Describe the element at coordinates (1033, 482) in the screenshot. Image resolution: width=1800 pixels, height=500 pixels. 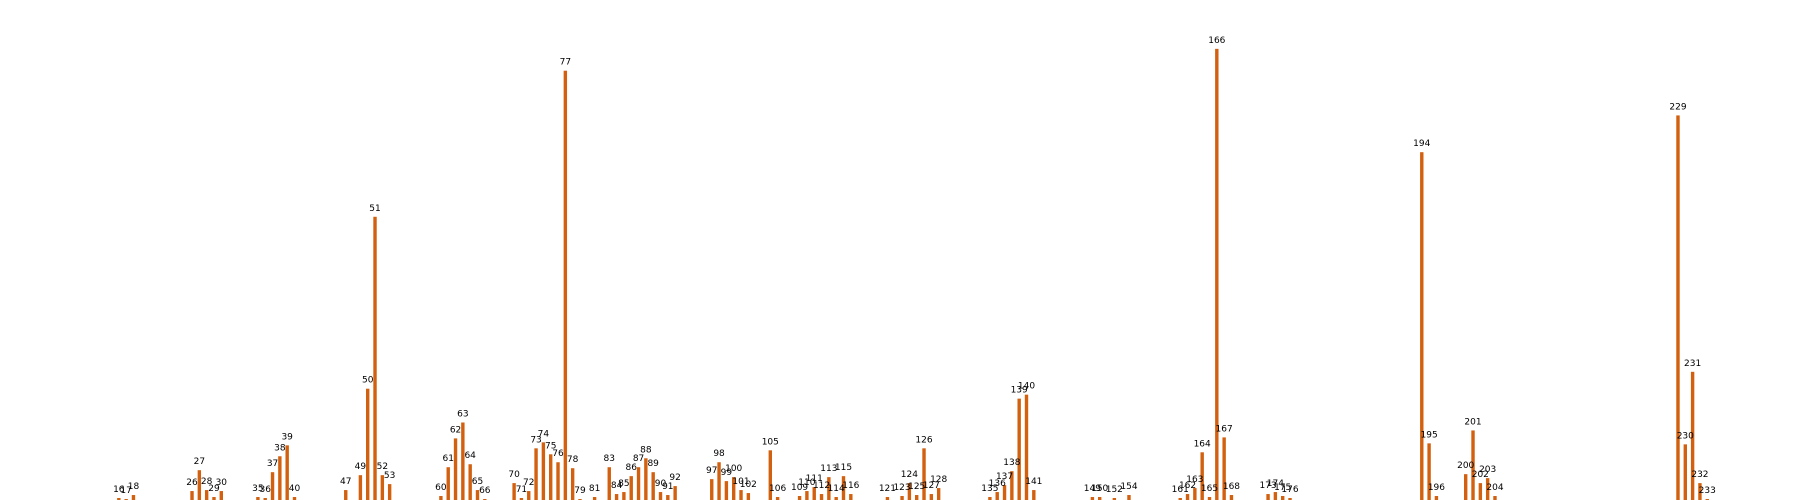
I see `bar-label-141: 141` at that location.